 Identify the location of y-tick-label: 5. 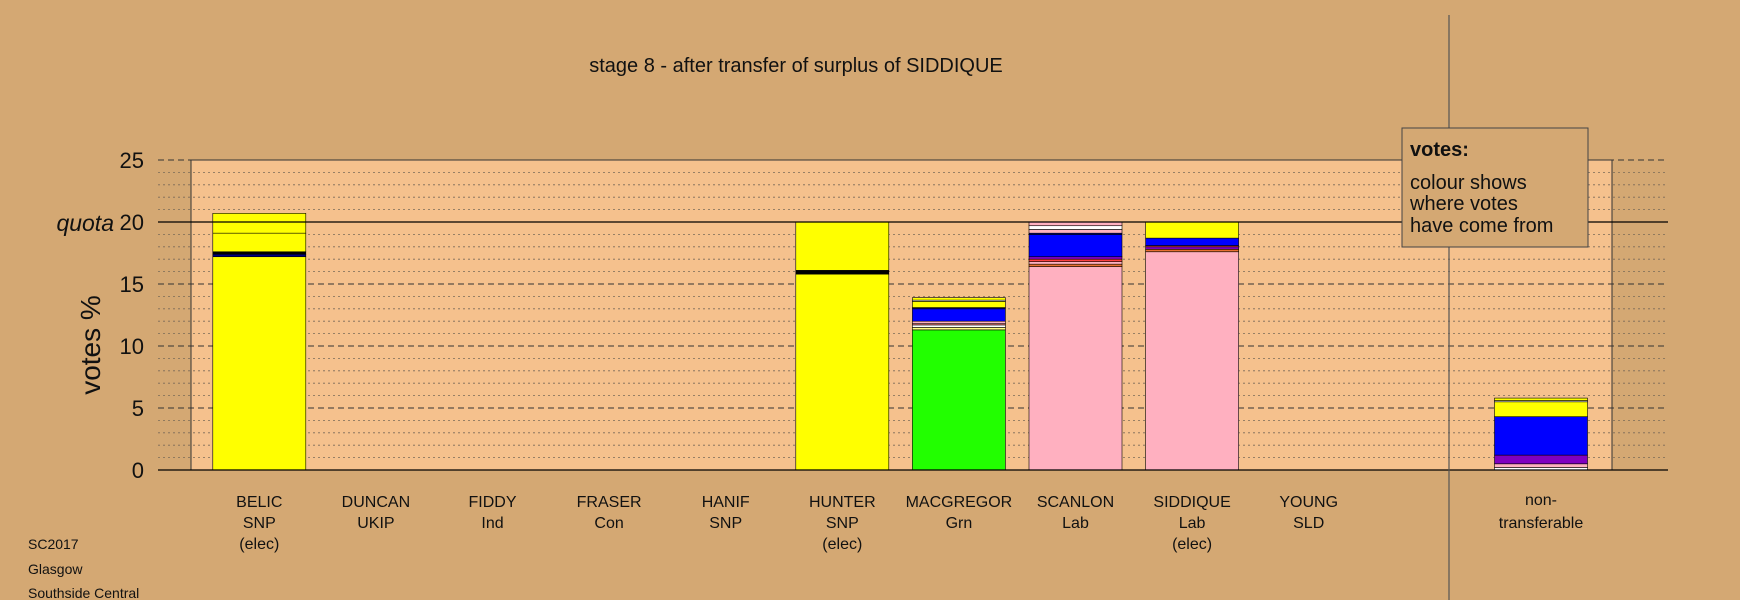
(138, 408).